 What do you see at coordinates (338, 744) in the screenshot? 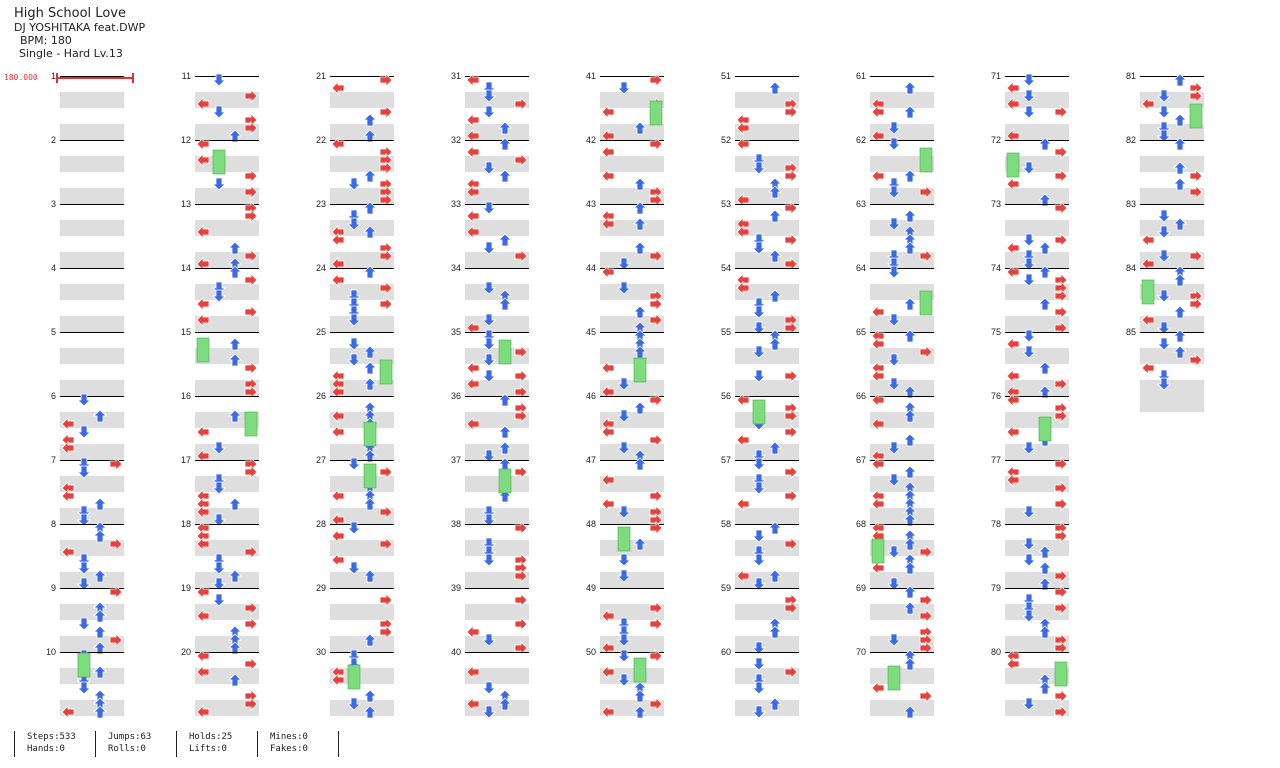
I see `stats-col-end` at bounding box center [338, 744].